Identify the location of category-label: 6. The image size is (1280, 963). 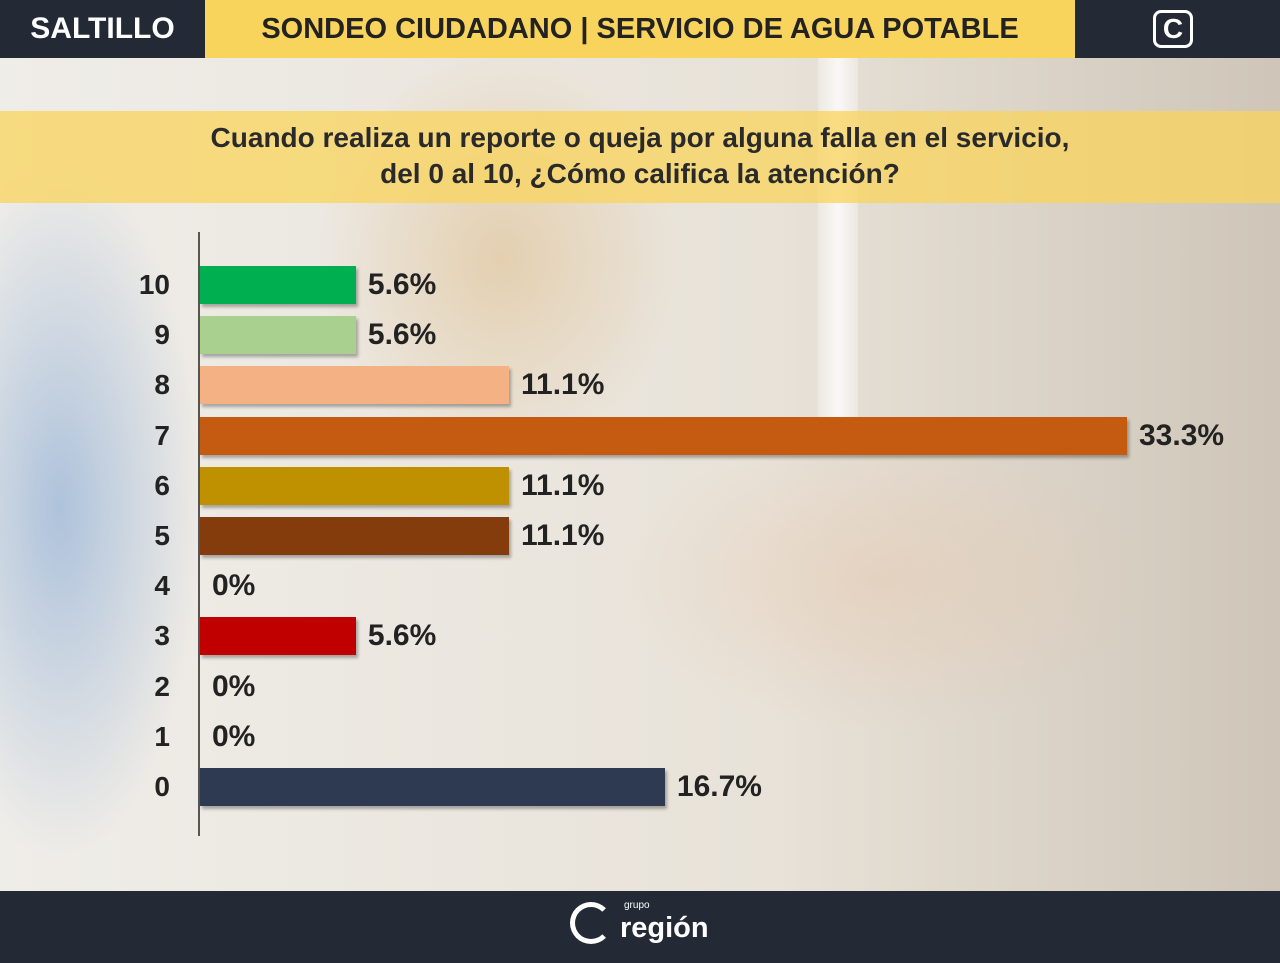
(162, 485).